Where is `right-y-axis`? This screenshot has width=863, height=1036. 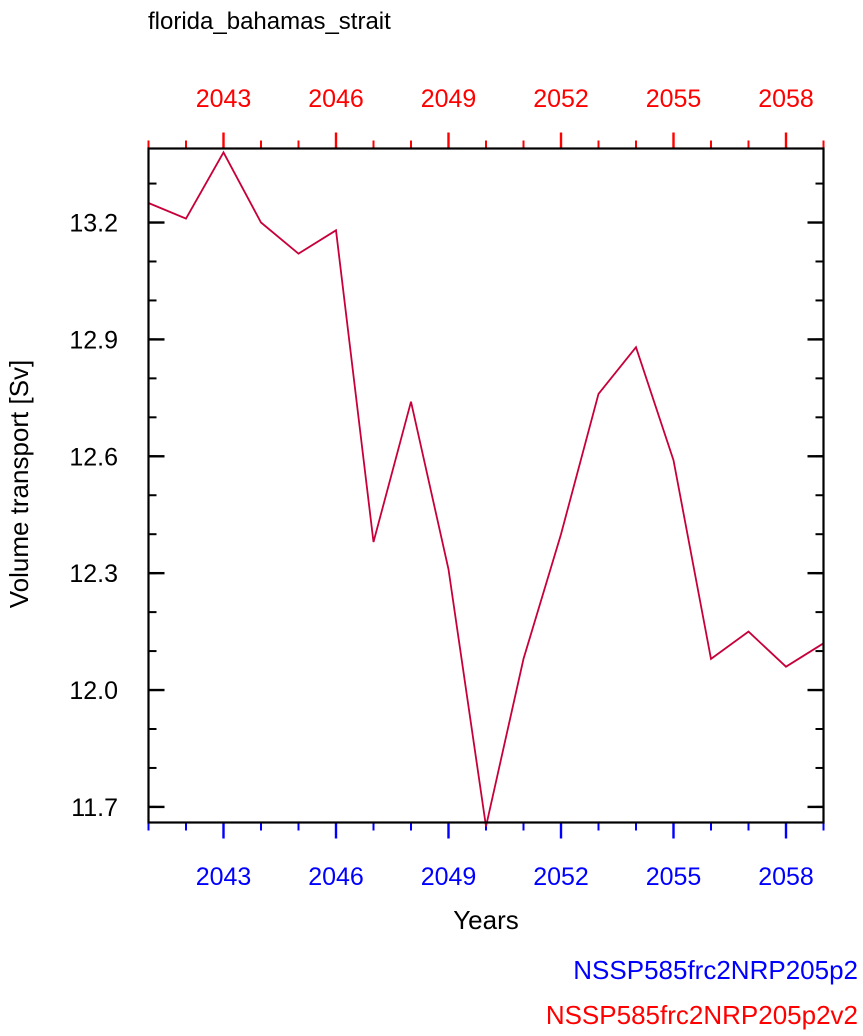 right-y-axis is located at coordinates (815, 495).